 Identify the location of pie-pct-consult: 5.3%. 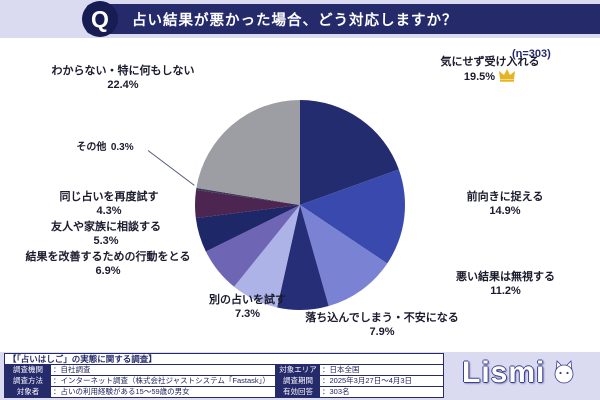
(106, 241).